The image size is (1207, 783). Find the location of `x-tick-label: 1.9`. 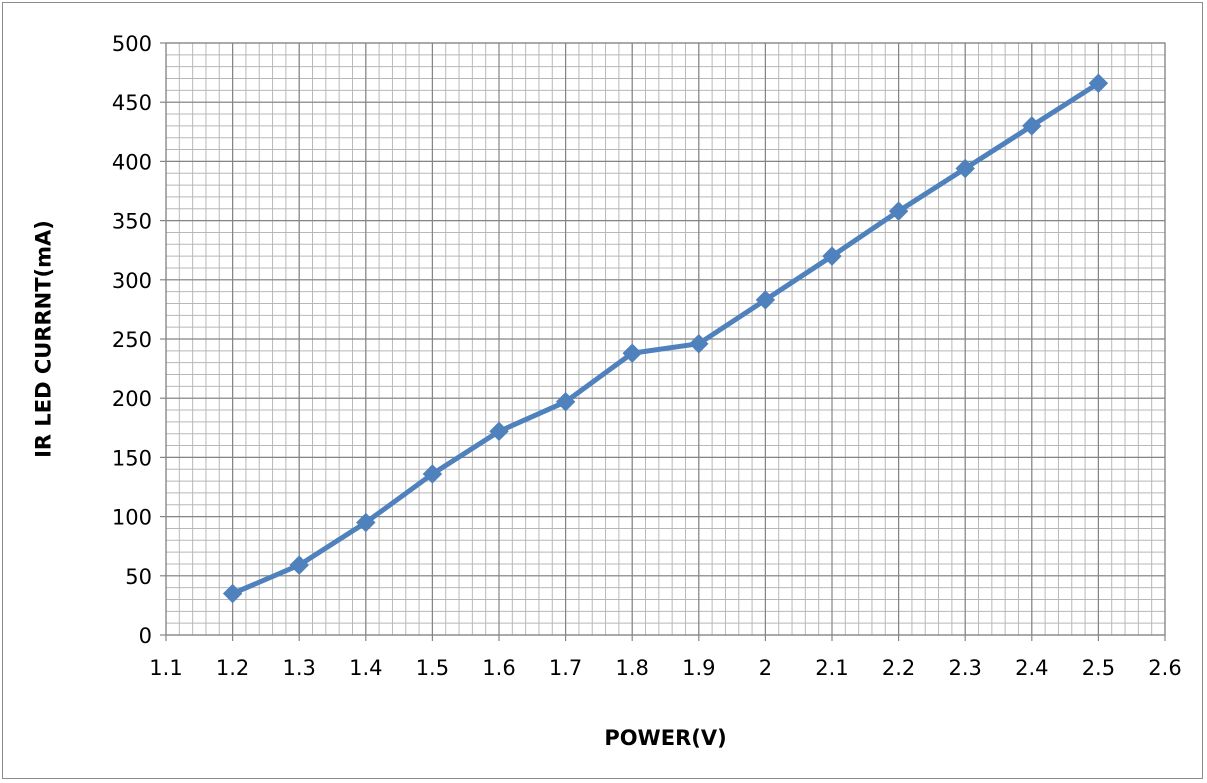

x-tick-label: 1.9 is located at coordinates (698, 668).